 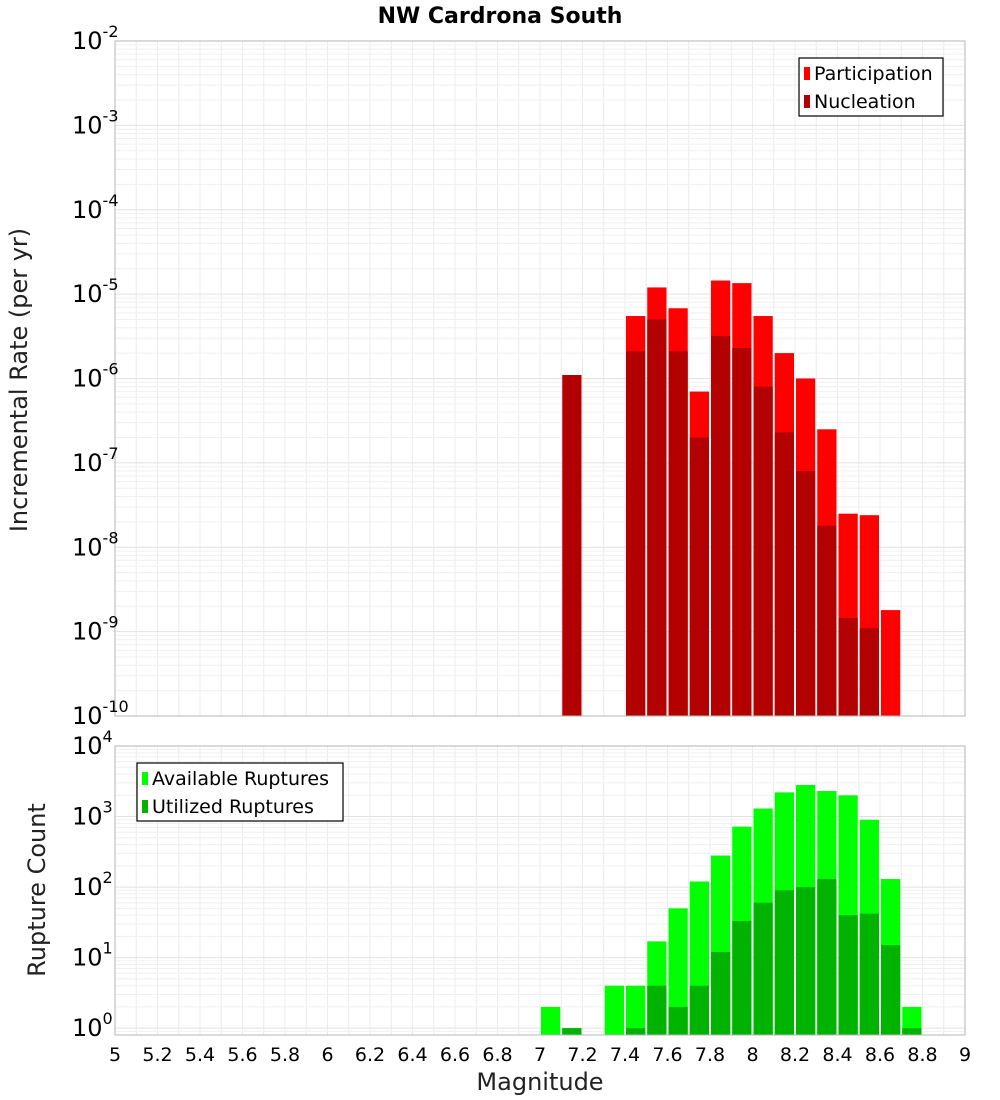 What do you see at coordinates (95, 122) in the screenshot?
I see `y-tick-label: 10⁻³` at bounding box center [95, 122].